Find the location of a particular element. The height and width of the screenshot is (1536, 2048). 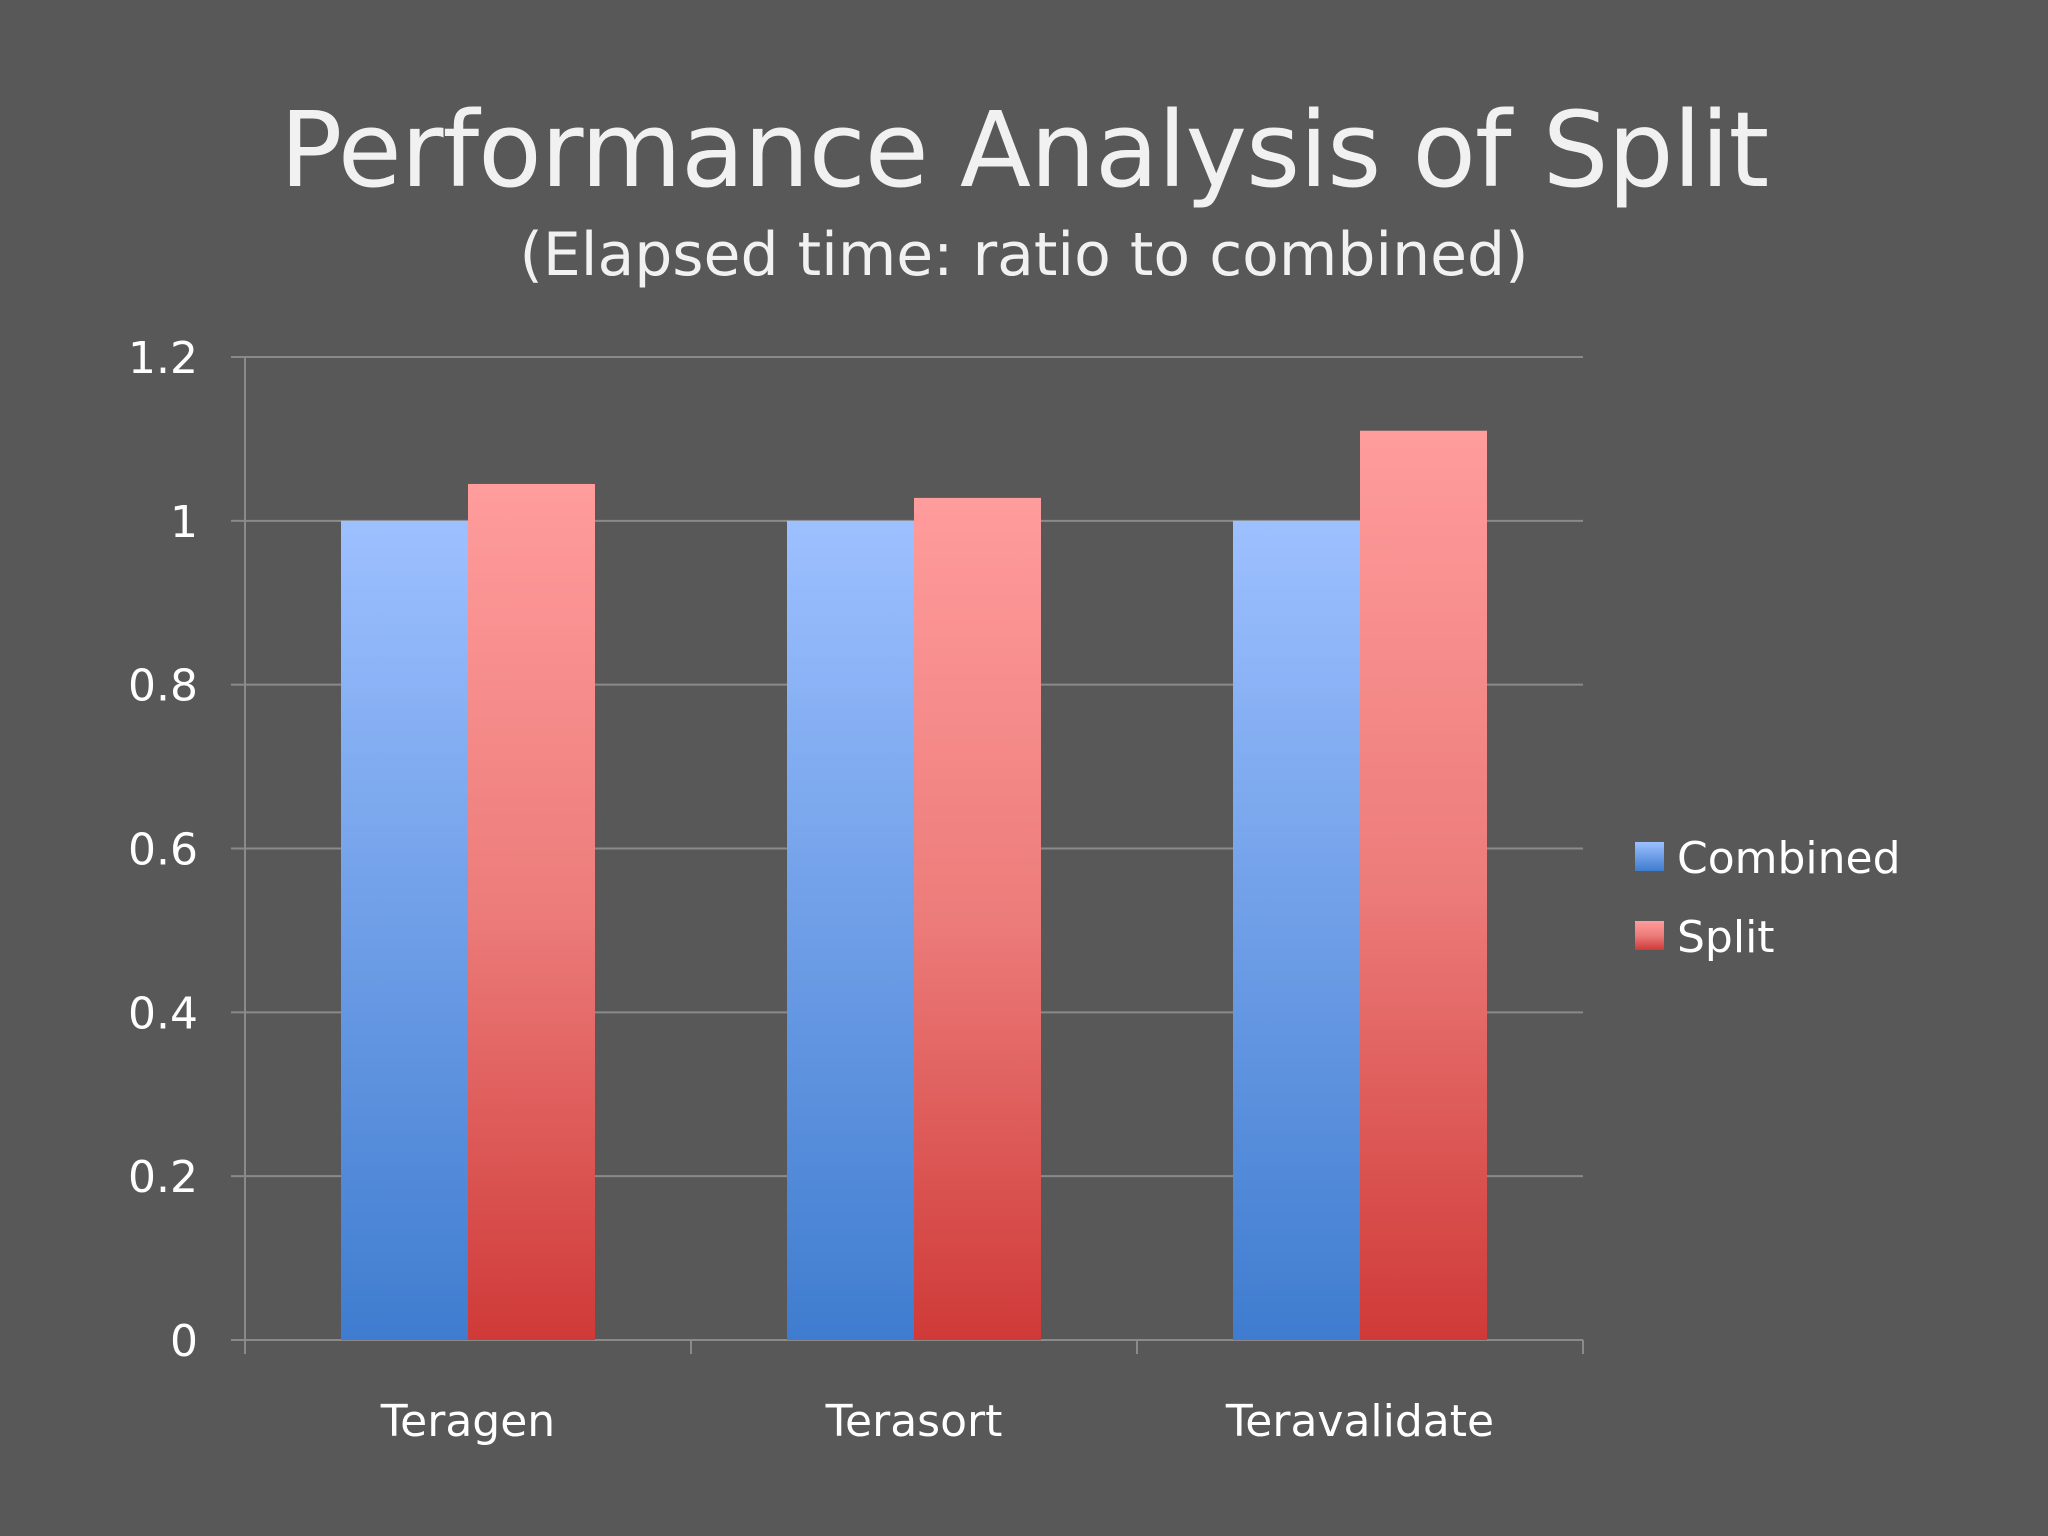

y-tick-label: 0.2 is located at coordinates (163, 1177).